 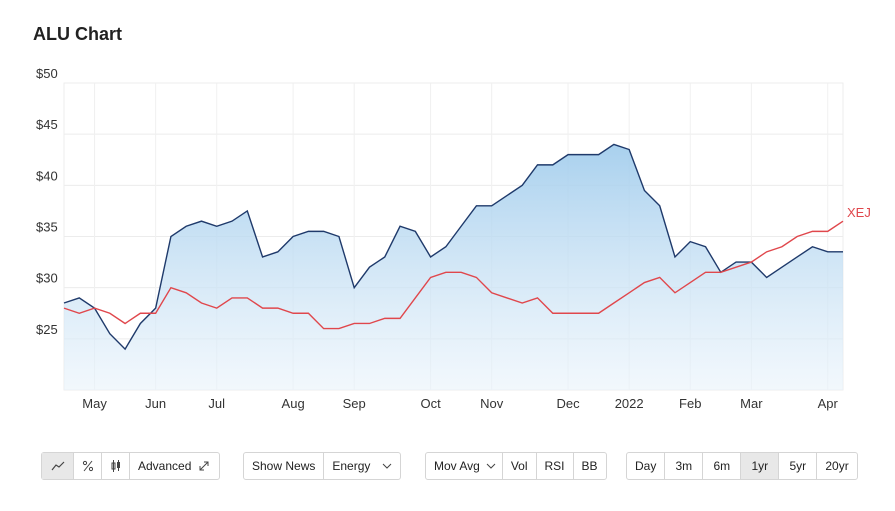 I want to click on button: RSI, so click(x=555, y=466).